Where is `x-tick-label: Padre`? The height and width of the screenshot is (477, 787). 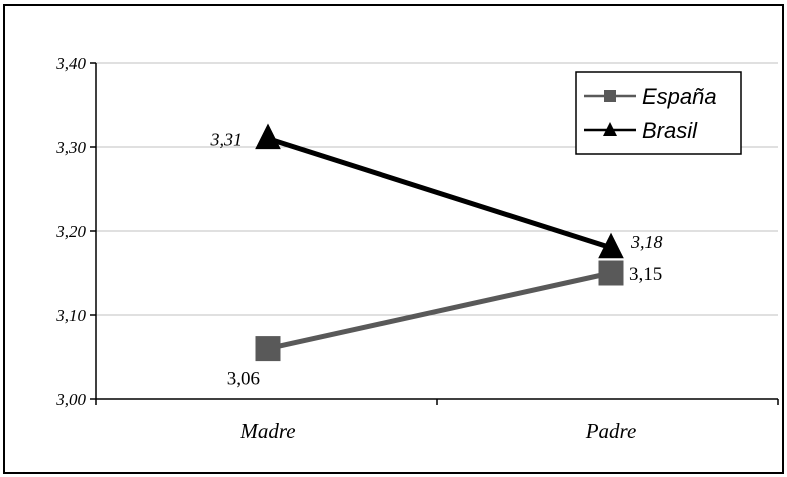 x-tick-label: Padre is located at coordinates (611, 431).